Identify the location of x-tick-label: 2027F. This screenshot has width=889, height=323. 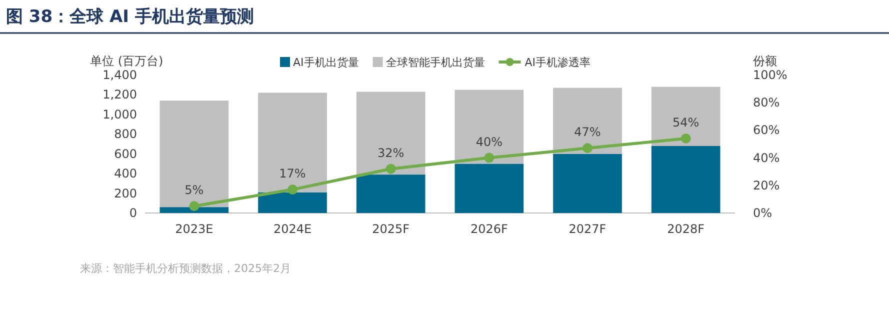
(587, 229).